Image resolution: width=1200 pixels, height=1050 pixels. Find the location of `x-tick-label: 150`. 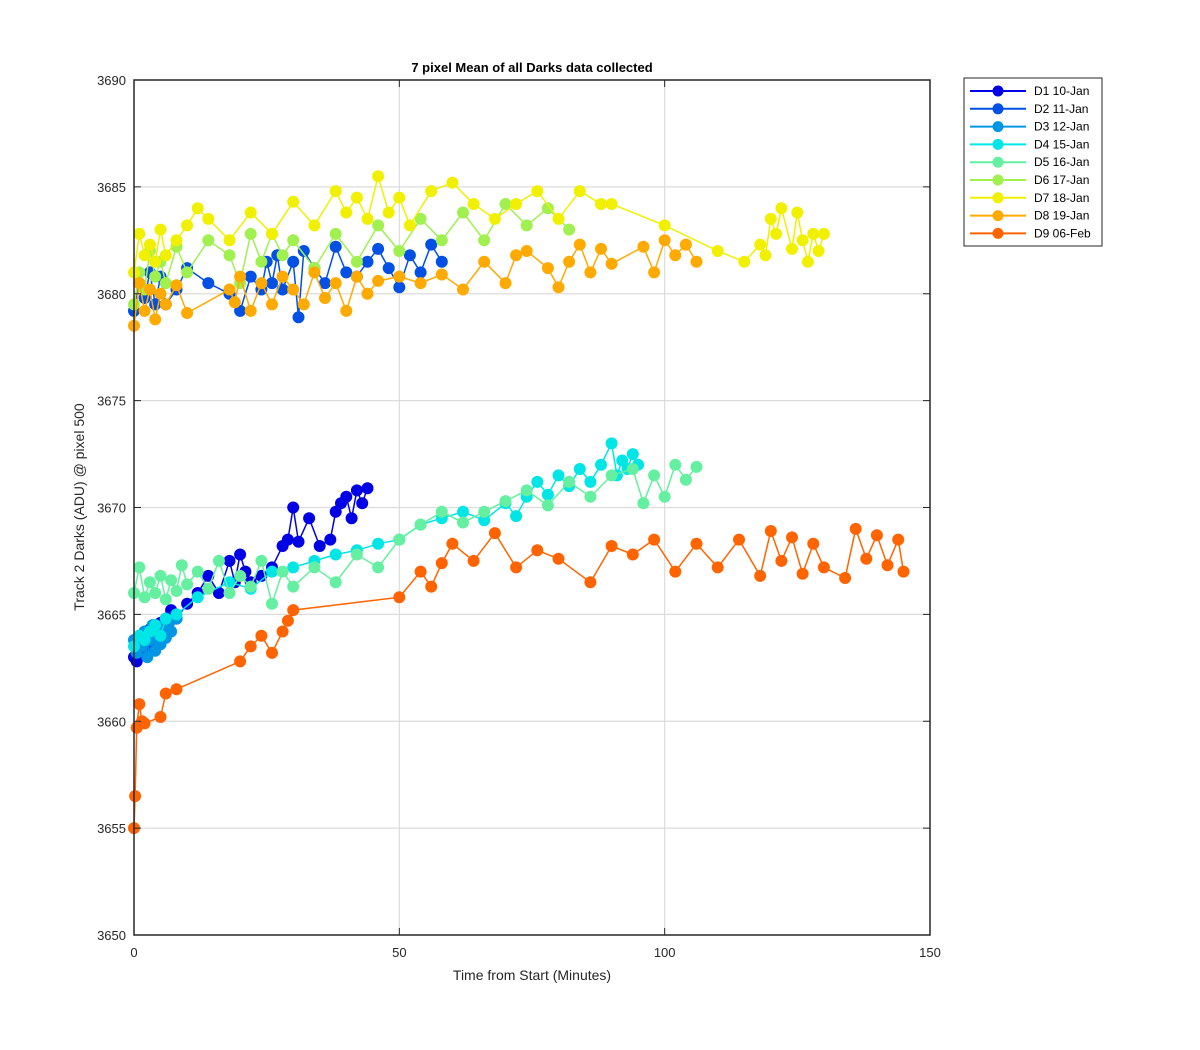

x-tick-label: 150 is located at coordinates (930, 952).